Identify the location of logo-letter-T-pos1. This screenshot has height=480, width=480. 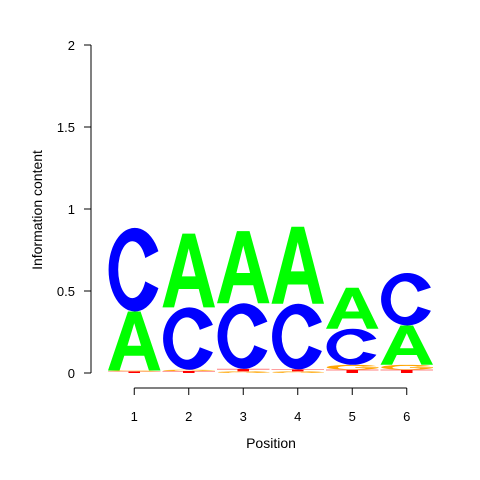
(134, 372).